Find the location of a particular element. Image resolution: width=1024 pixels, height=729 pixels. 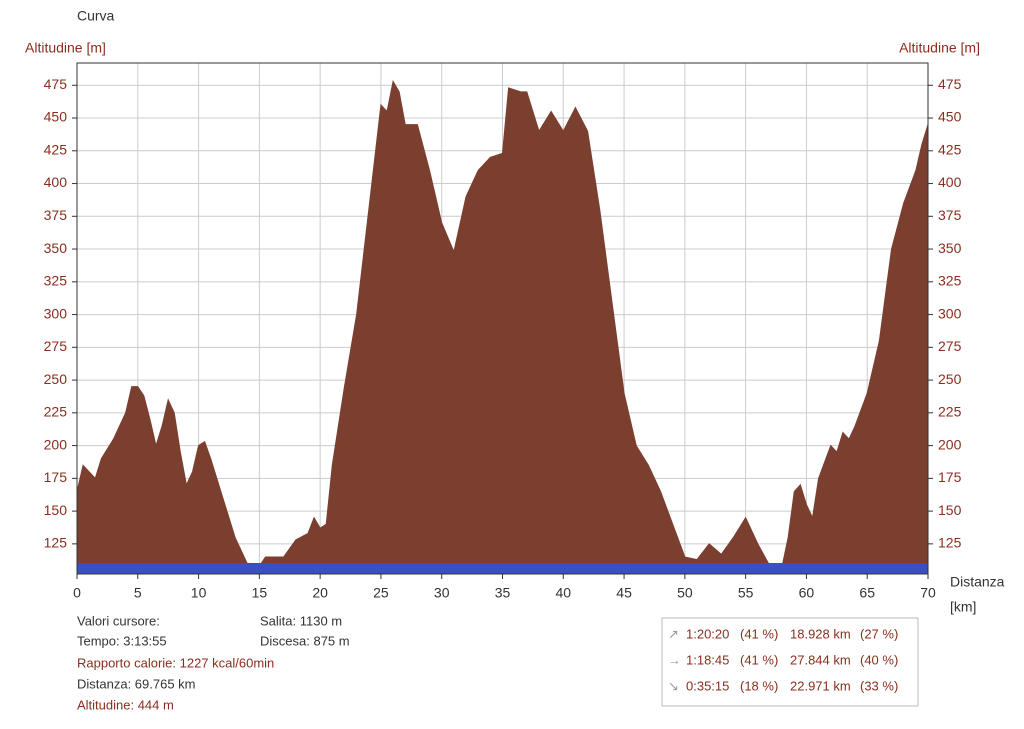

stats-cell: (33 %) is located at coordinates (879, 685).